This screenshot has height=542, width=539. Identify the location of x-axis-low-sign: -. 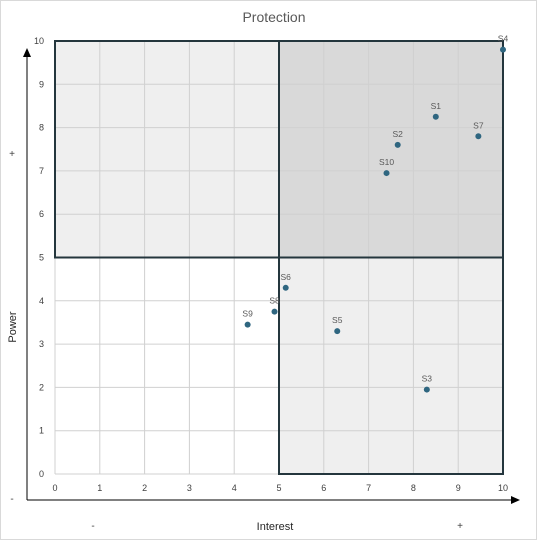
(92, 526).